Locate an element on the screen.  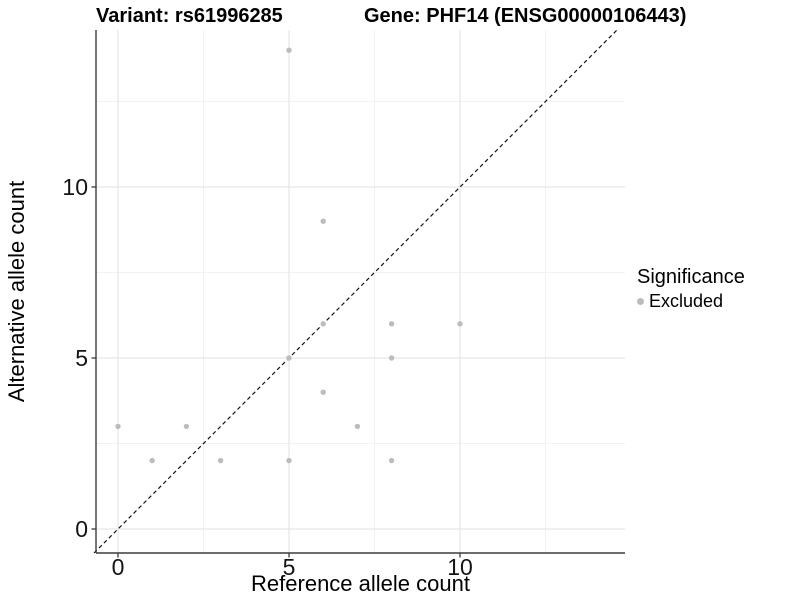
x-tick-label: 0 is located at coordinates (118, 567).